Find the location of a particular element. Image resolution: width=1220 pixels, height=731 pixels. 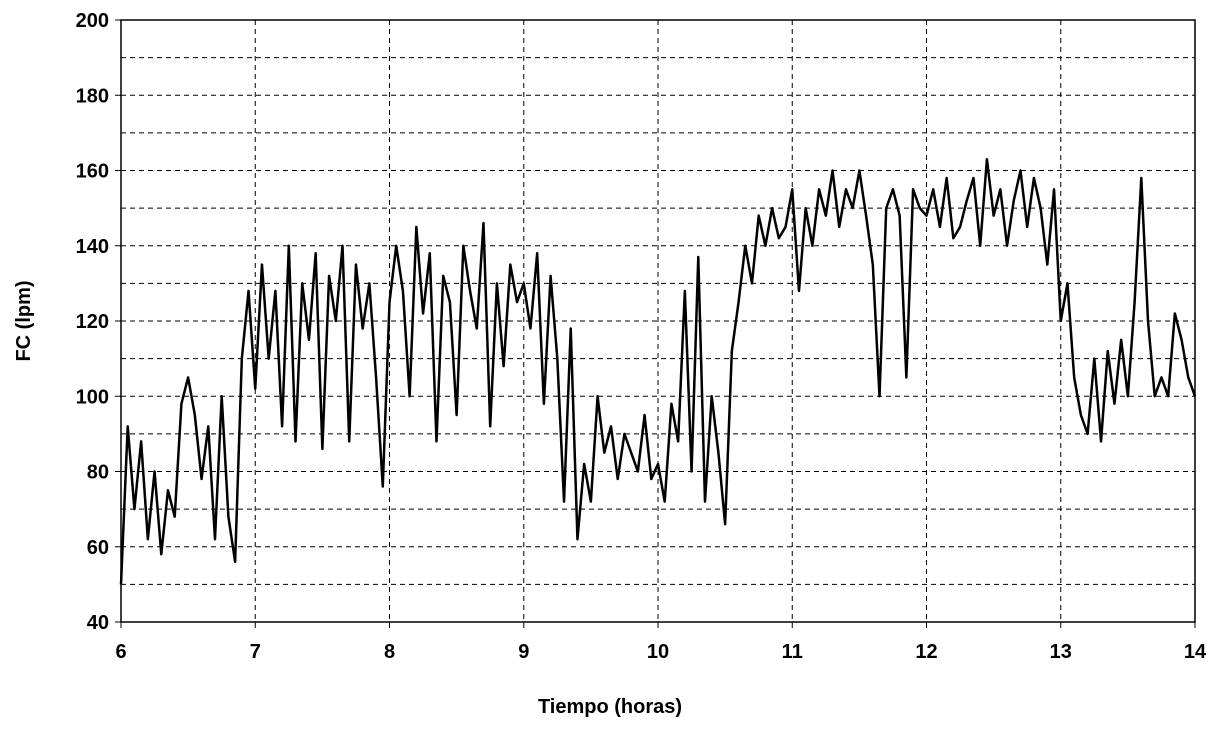

x-tick-label: 10 is located at coordinates (658, 652).